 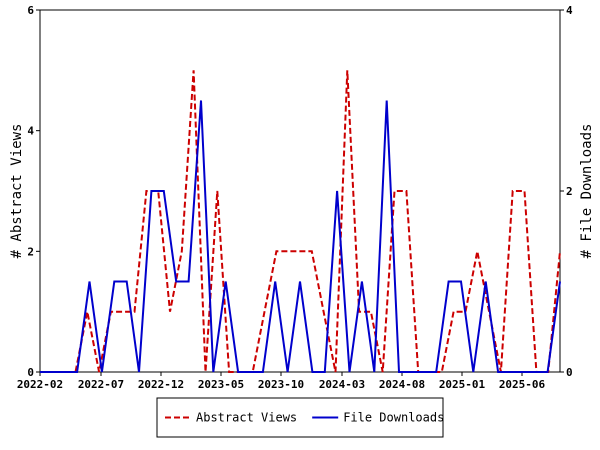 What do you see at coordinates (221, 384) in the screenshot?
I see `x-tick-label: 2023-05` at bounding box center [221, 384].